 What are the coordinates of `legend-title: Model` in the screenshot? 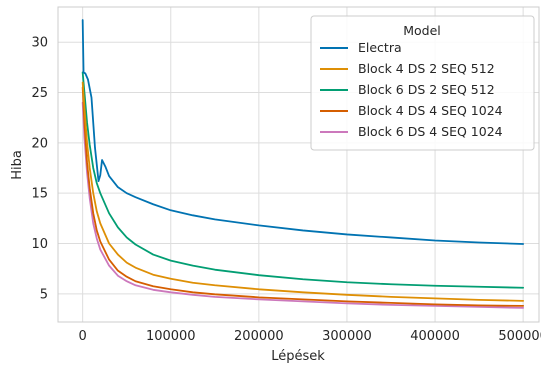 It's located at (422, 30).